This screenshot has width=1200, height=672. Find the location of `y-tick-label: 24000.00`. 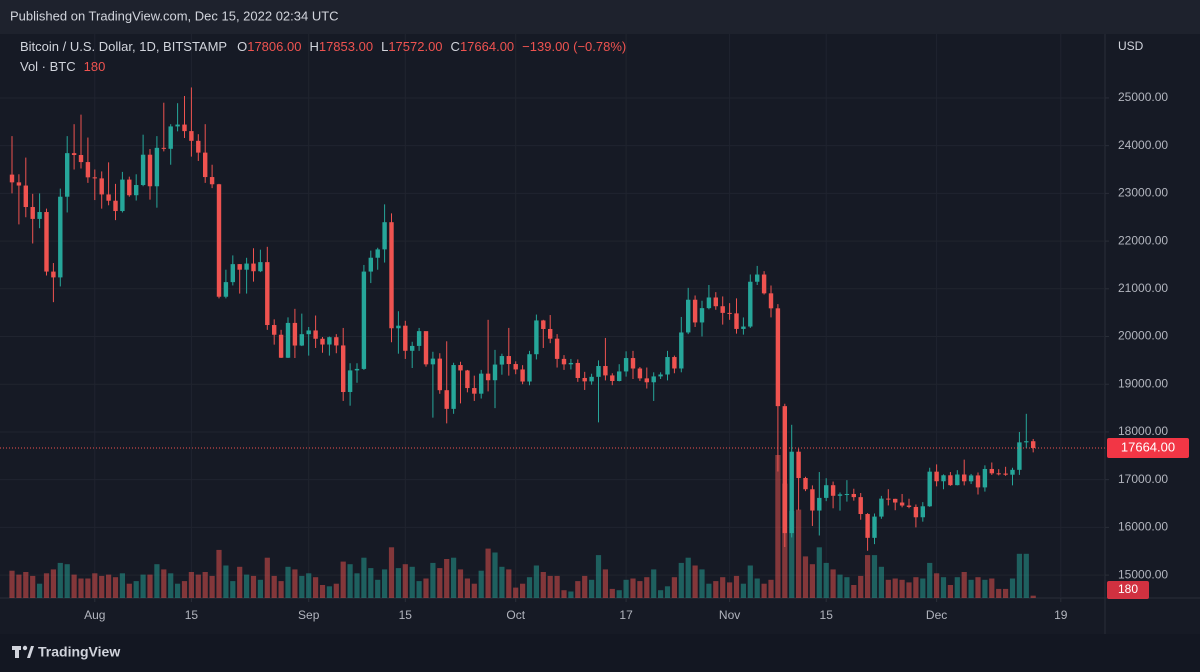

y-tick-label: 24000.00 is located at coordinates (1143, 145).